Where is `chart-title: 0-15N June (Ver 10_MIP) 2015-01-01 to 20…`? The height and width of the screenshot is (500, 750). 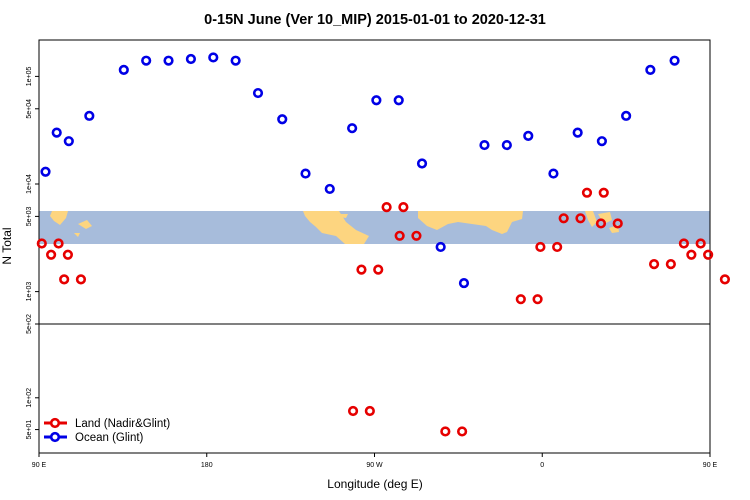
chart-title: 0-15N June (Ver 10_MIP) 2015-01-01 to 20… is located at coordinates (375, 20).